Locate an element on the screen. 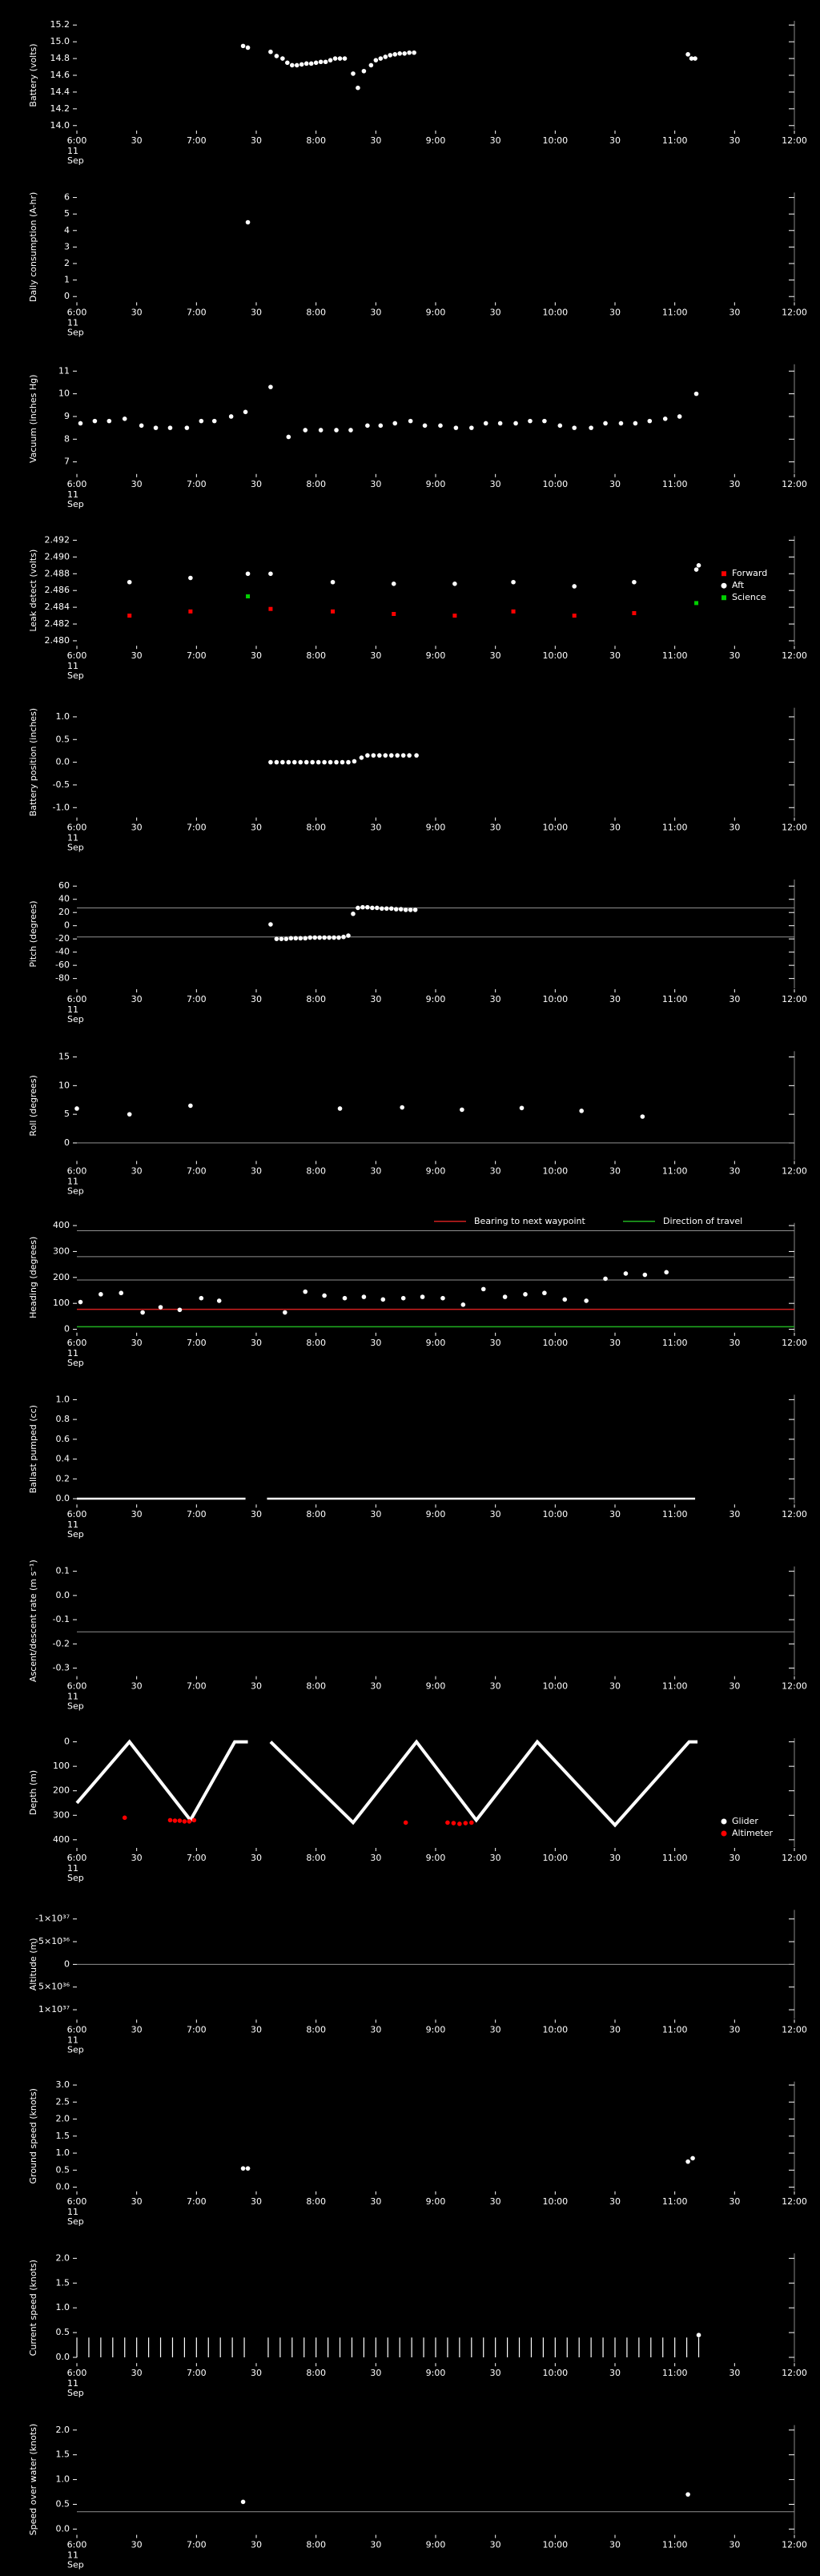 Image resolution: width=820 pixels, height=2576 pixels. y-tick-label: 0.5 is located at coordinates (63, 739).